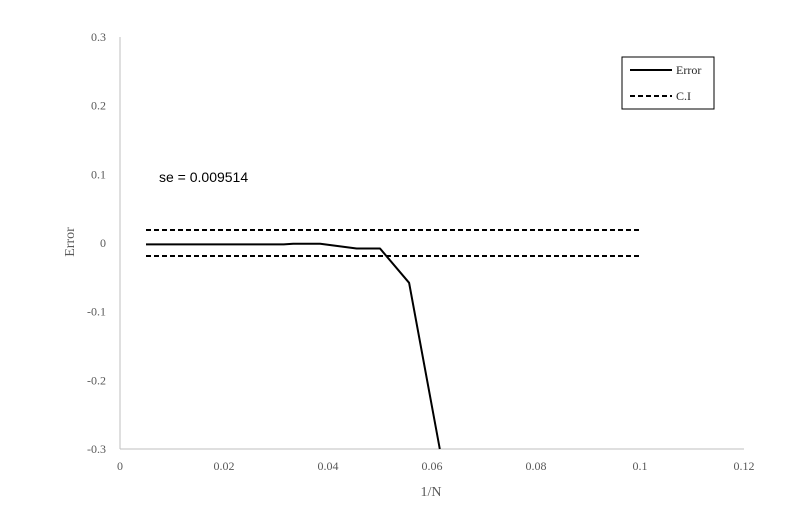  What do you see at coordinates (328, 466) in the screenshot?
I see `x-tick-label: 0.04` at bounding box center [328, 466].